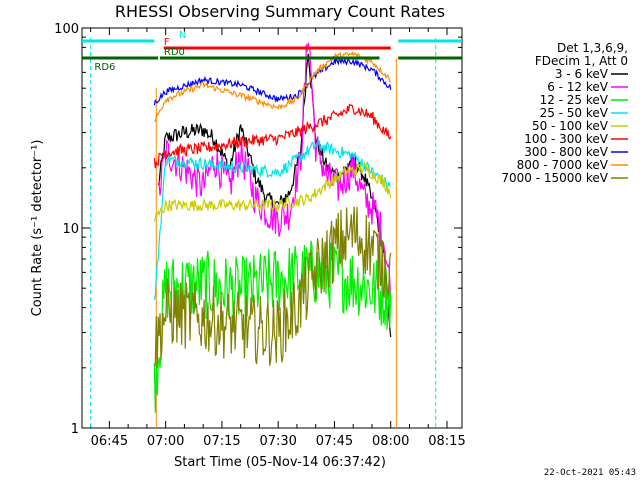 This screenshot has width=640, height=480. I want to click on x-tick-label: 08:15, so click(446, 441).